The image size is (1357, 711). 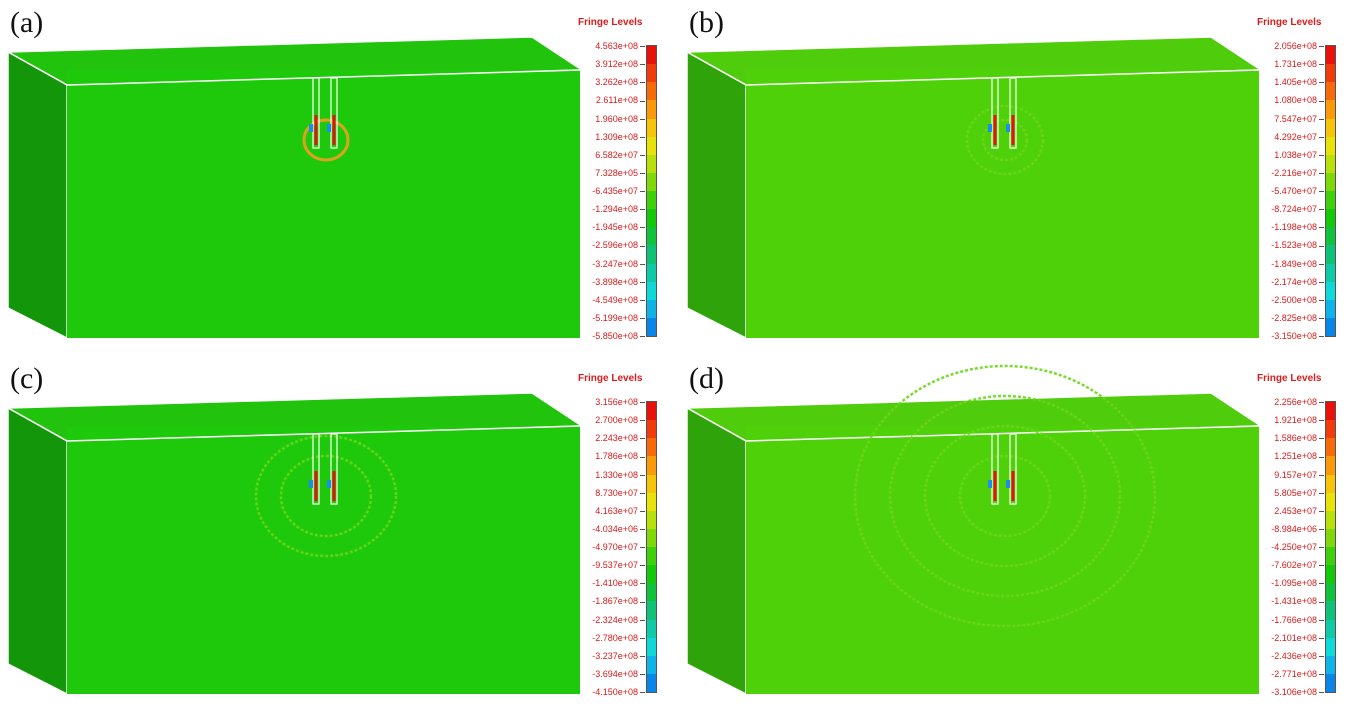 I want to click on legend-value: 4.292e+07, so click(x=1299, y=137).